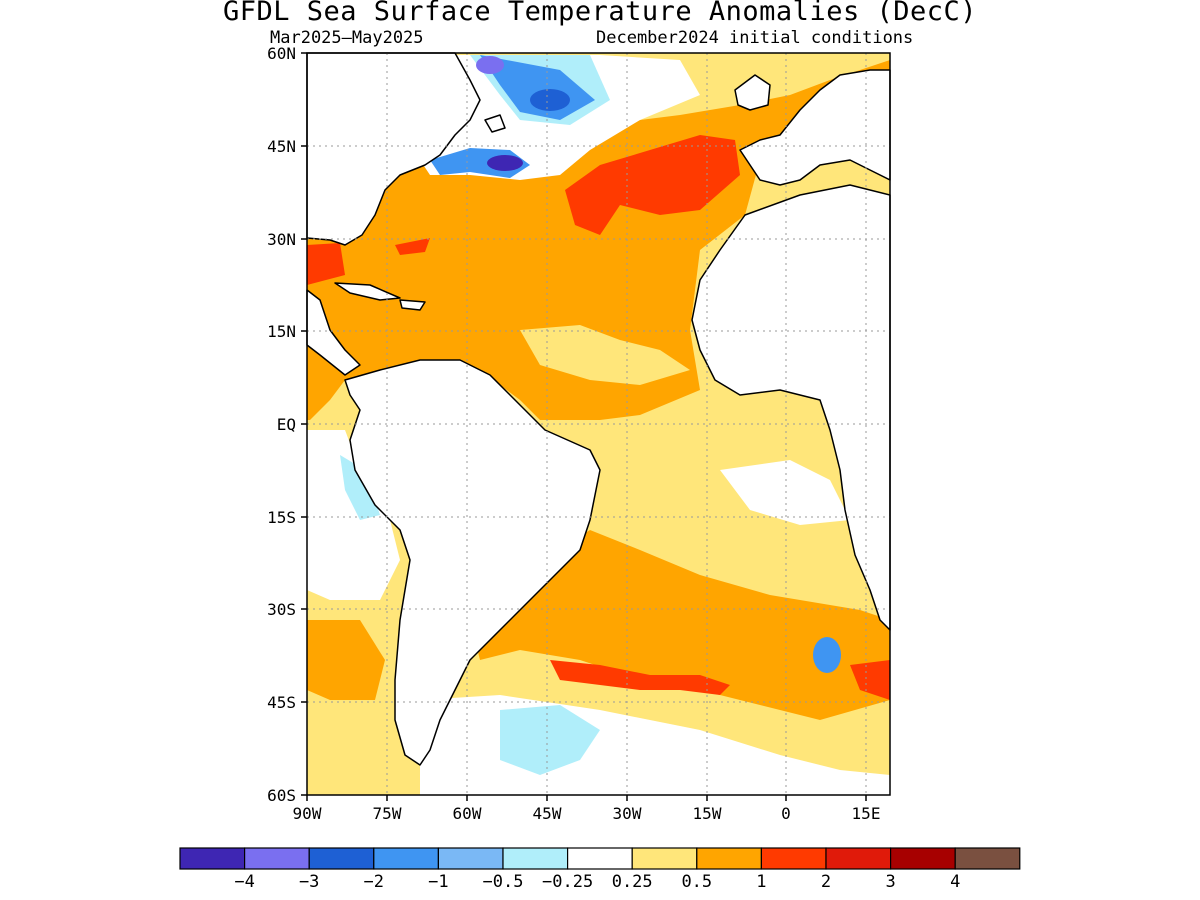 The height and width of the screenshot is (900, 1200). What do you see at coordinates (786, 813) in the screenshot?
I see `lon-label-0: 0` at bounding box center [786, 813].